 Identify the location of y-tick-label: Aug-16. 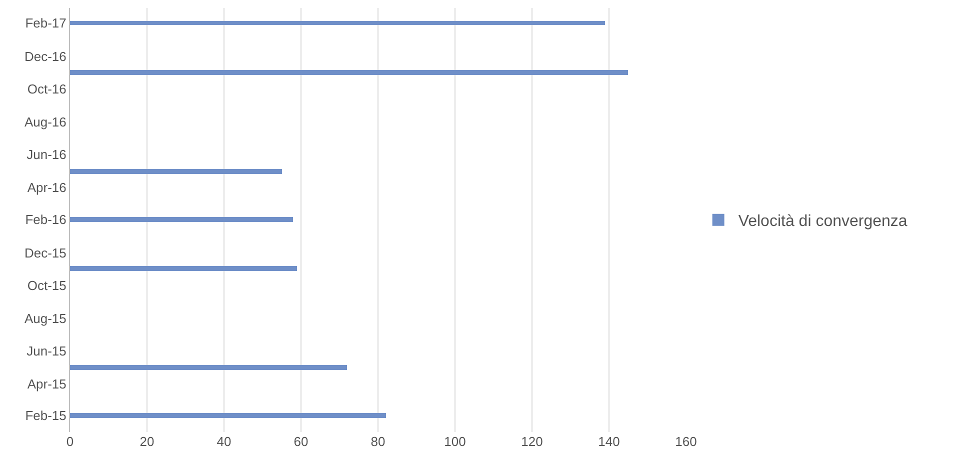
(45, 122).